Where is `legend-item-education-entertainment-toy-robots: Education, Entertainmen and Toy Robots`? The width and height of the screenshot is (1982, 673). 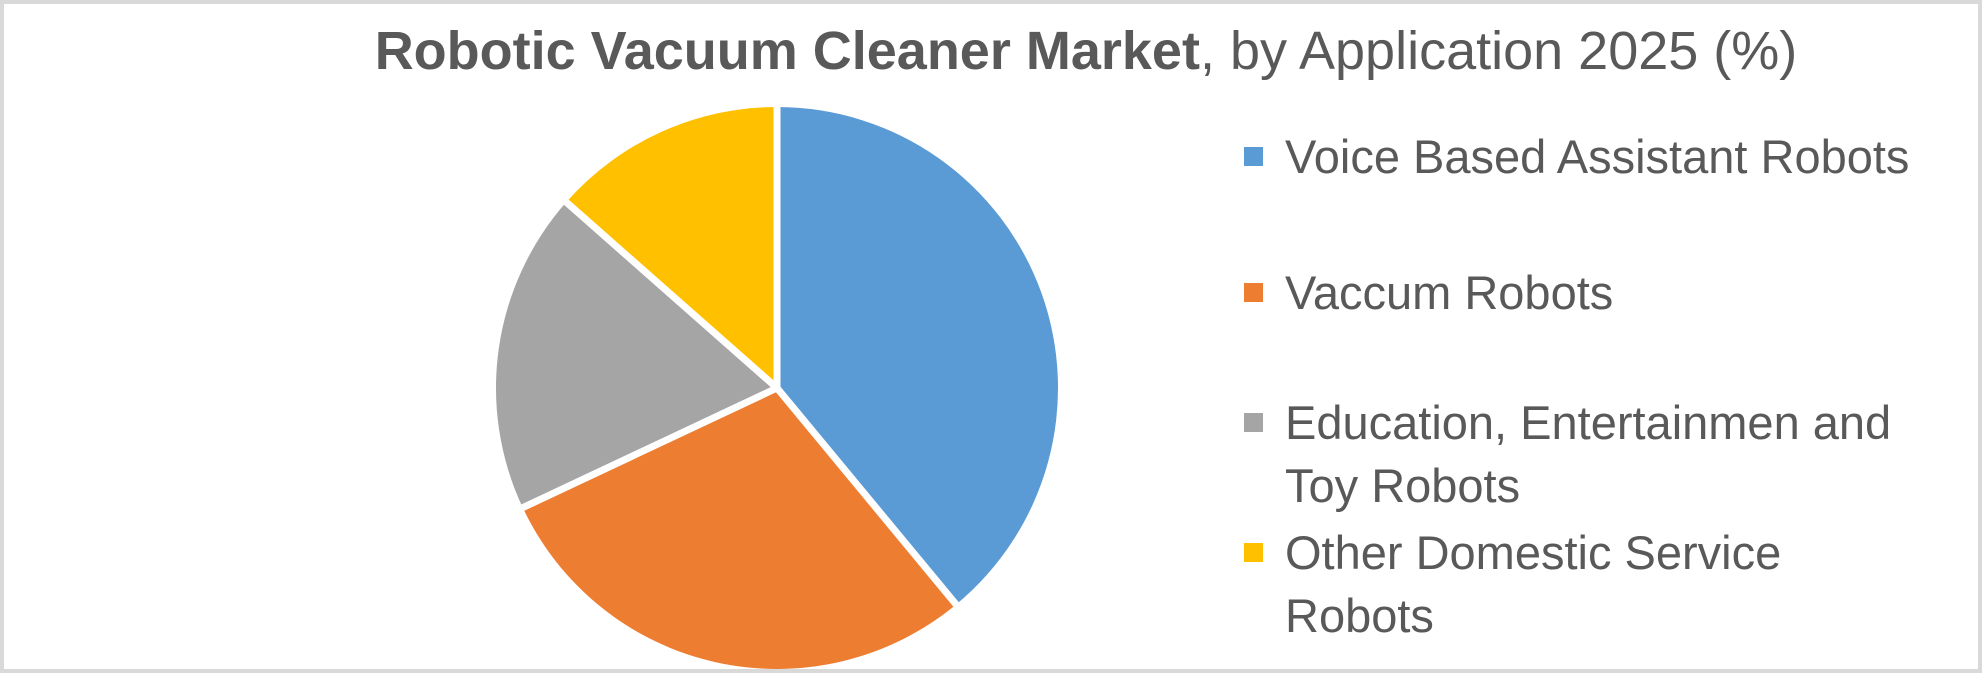 legend-item-education-entertainment-toy-robots: Education, Entertainmen and Toy Robots is located at coordinates (1567, 454).